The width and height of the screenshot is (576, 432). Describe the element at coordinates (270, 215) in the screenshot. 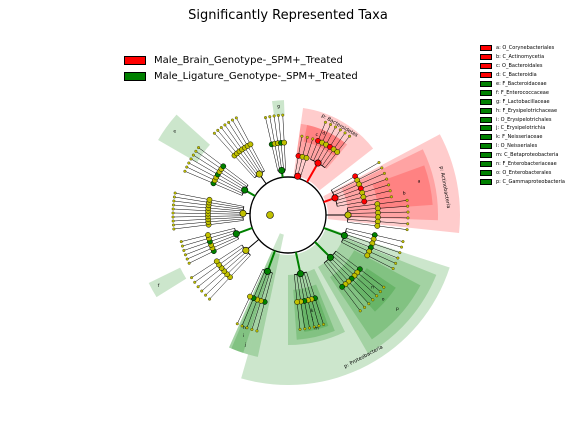

I see `root-node` at that location.